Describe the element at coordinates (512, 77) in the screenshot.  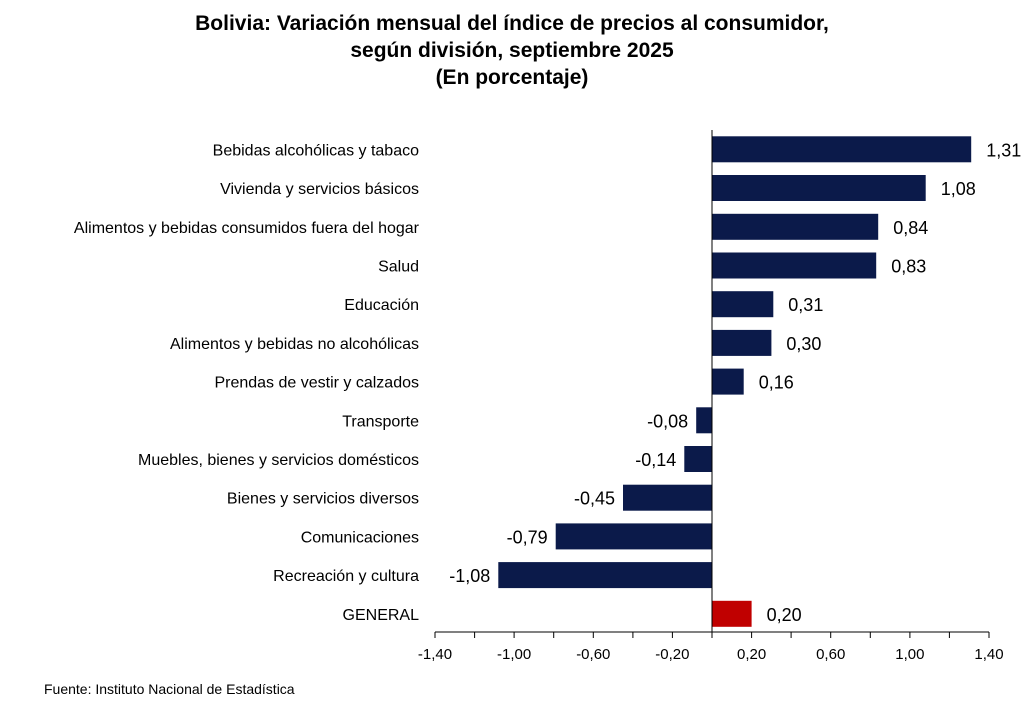
I see `title-line-3: (En porcentaje)` at that location.